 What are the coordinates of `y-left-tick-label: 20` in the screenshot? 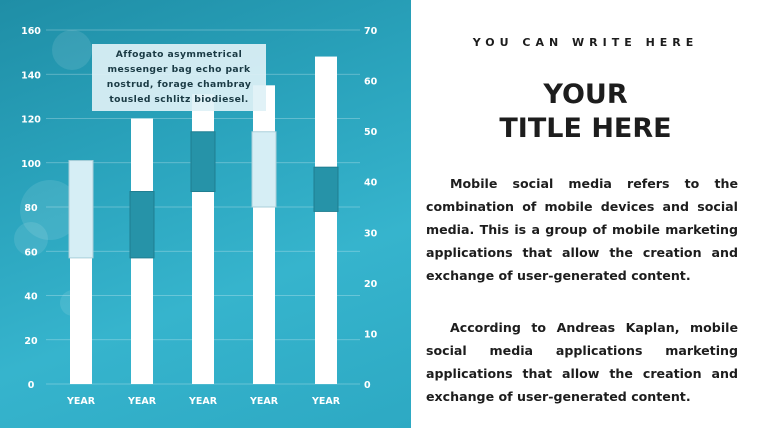 It's located at (31, 341).